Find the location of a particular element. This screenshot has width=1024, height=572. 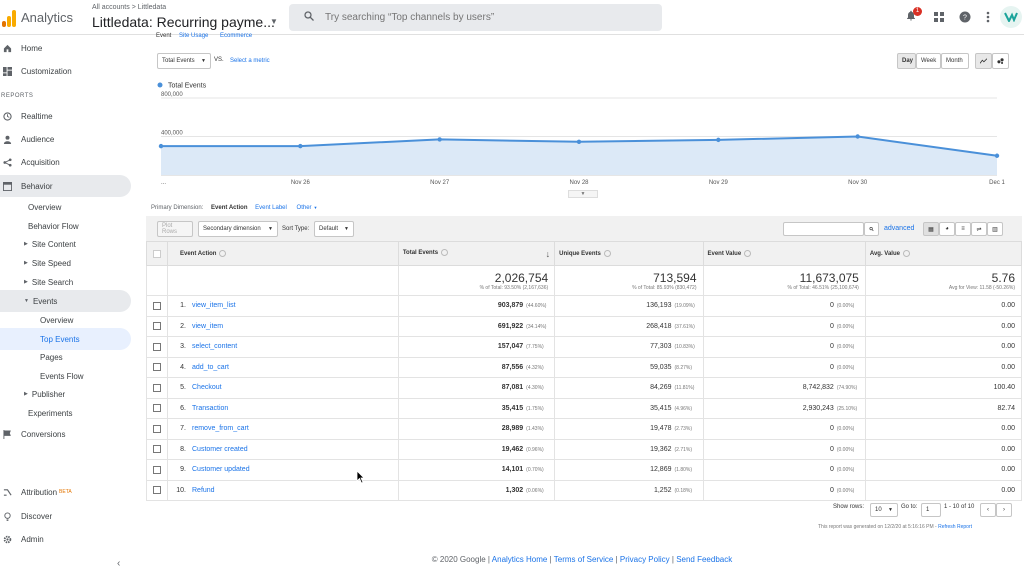

sidebar-item-top-events: Top Events is located at coordinates (65, 339).